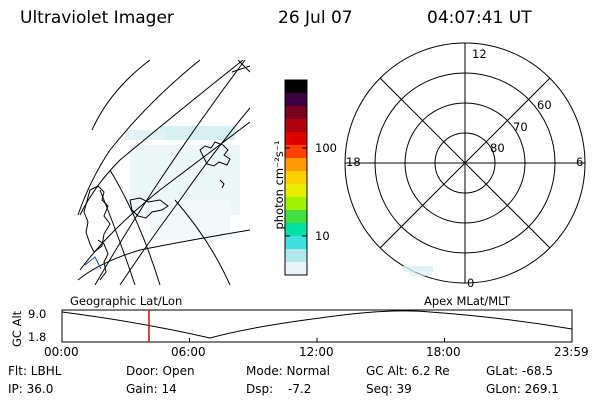 This screenshot has height=400, width=600. What do you see at coordinates (544, 105) in the screenshot?
I see `mlat-label-60: 60` at bounding box center [544, 105].